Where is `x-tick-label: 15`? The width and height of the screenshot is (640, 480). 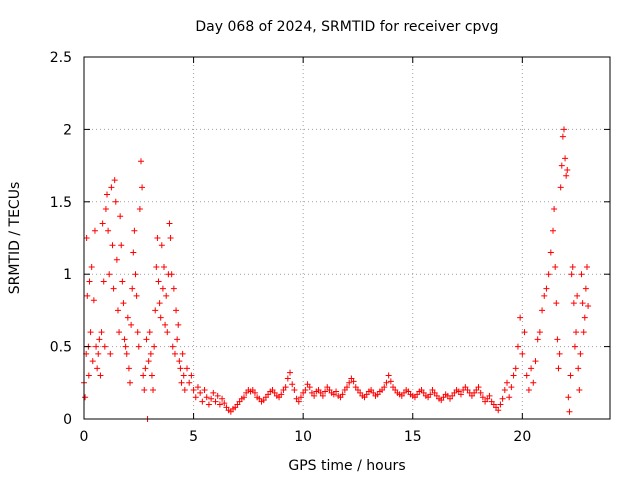 x-tick-label: 15 is located at coordinates (413, 437).